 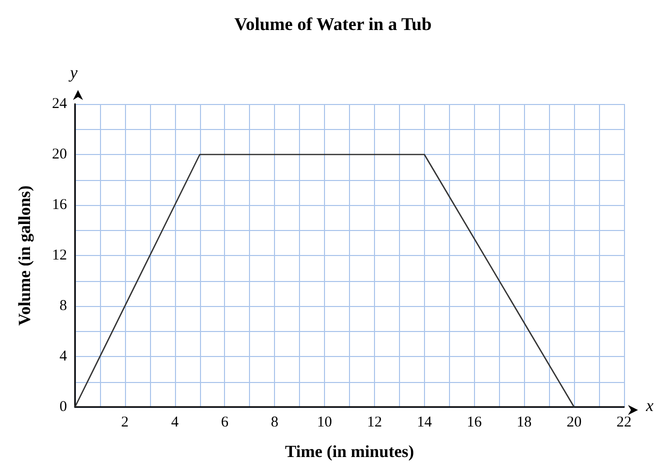 I want to click on x-tick-label: 12, so click(x=374, y=422).